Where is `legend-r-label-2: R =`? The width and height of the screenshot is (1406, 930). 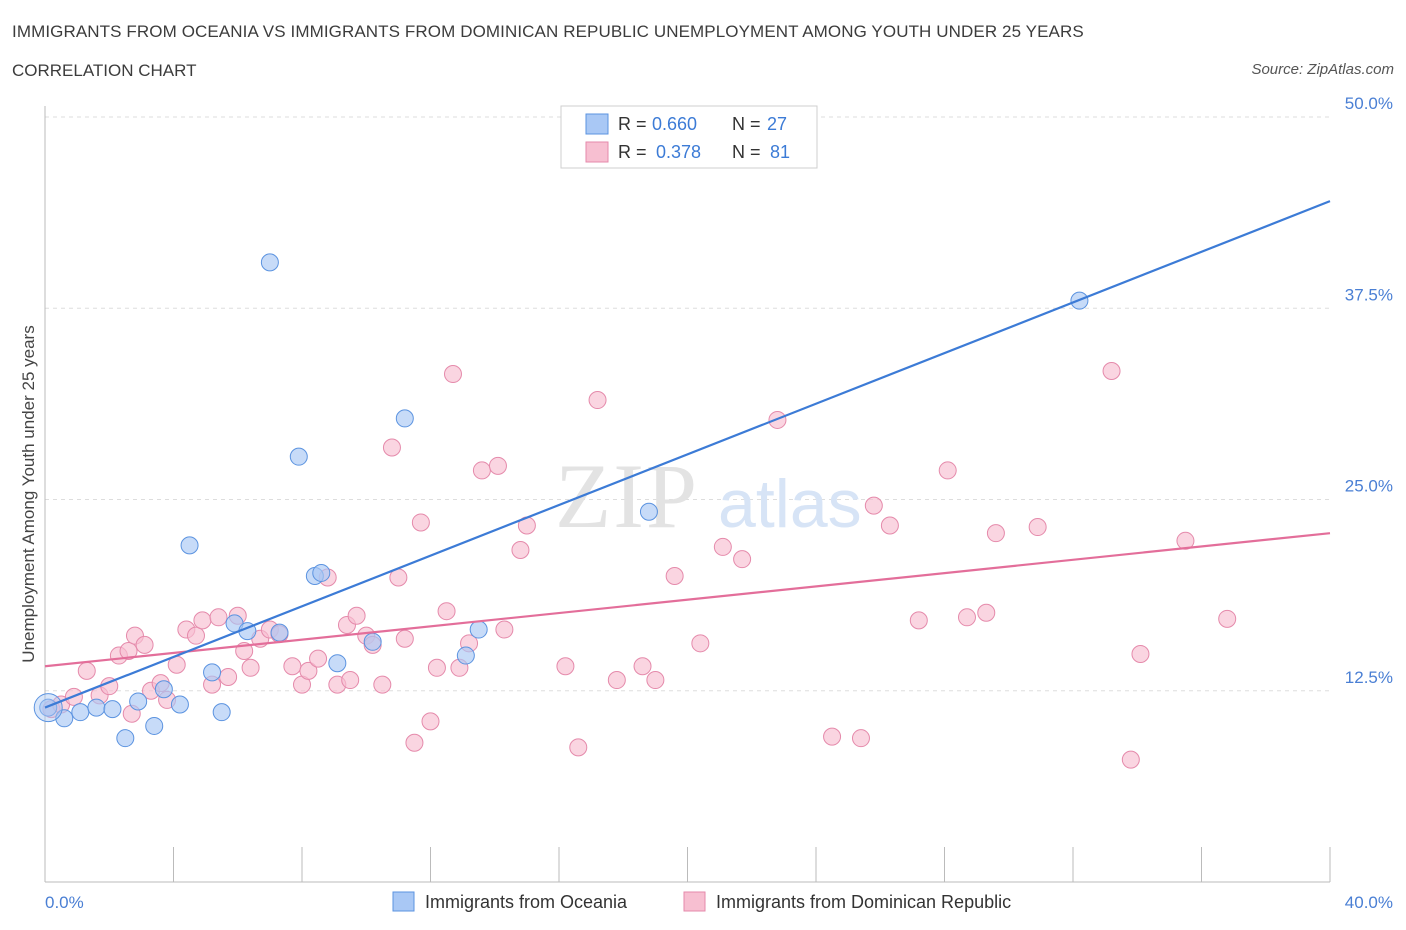
legend-r-label-2: R = is located at coordinates (632, 152).